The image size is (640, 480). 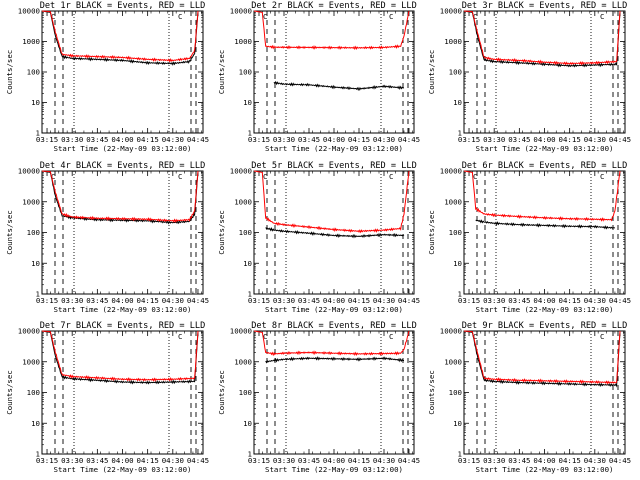 What do you see at coordinates (545, 166) in the screenshot?
I see `panel-title: Det 6r BLACK = Events, RED = LLD` at bounding box center [545, 166].